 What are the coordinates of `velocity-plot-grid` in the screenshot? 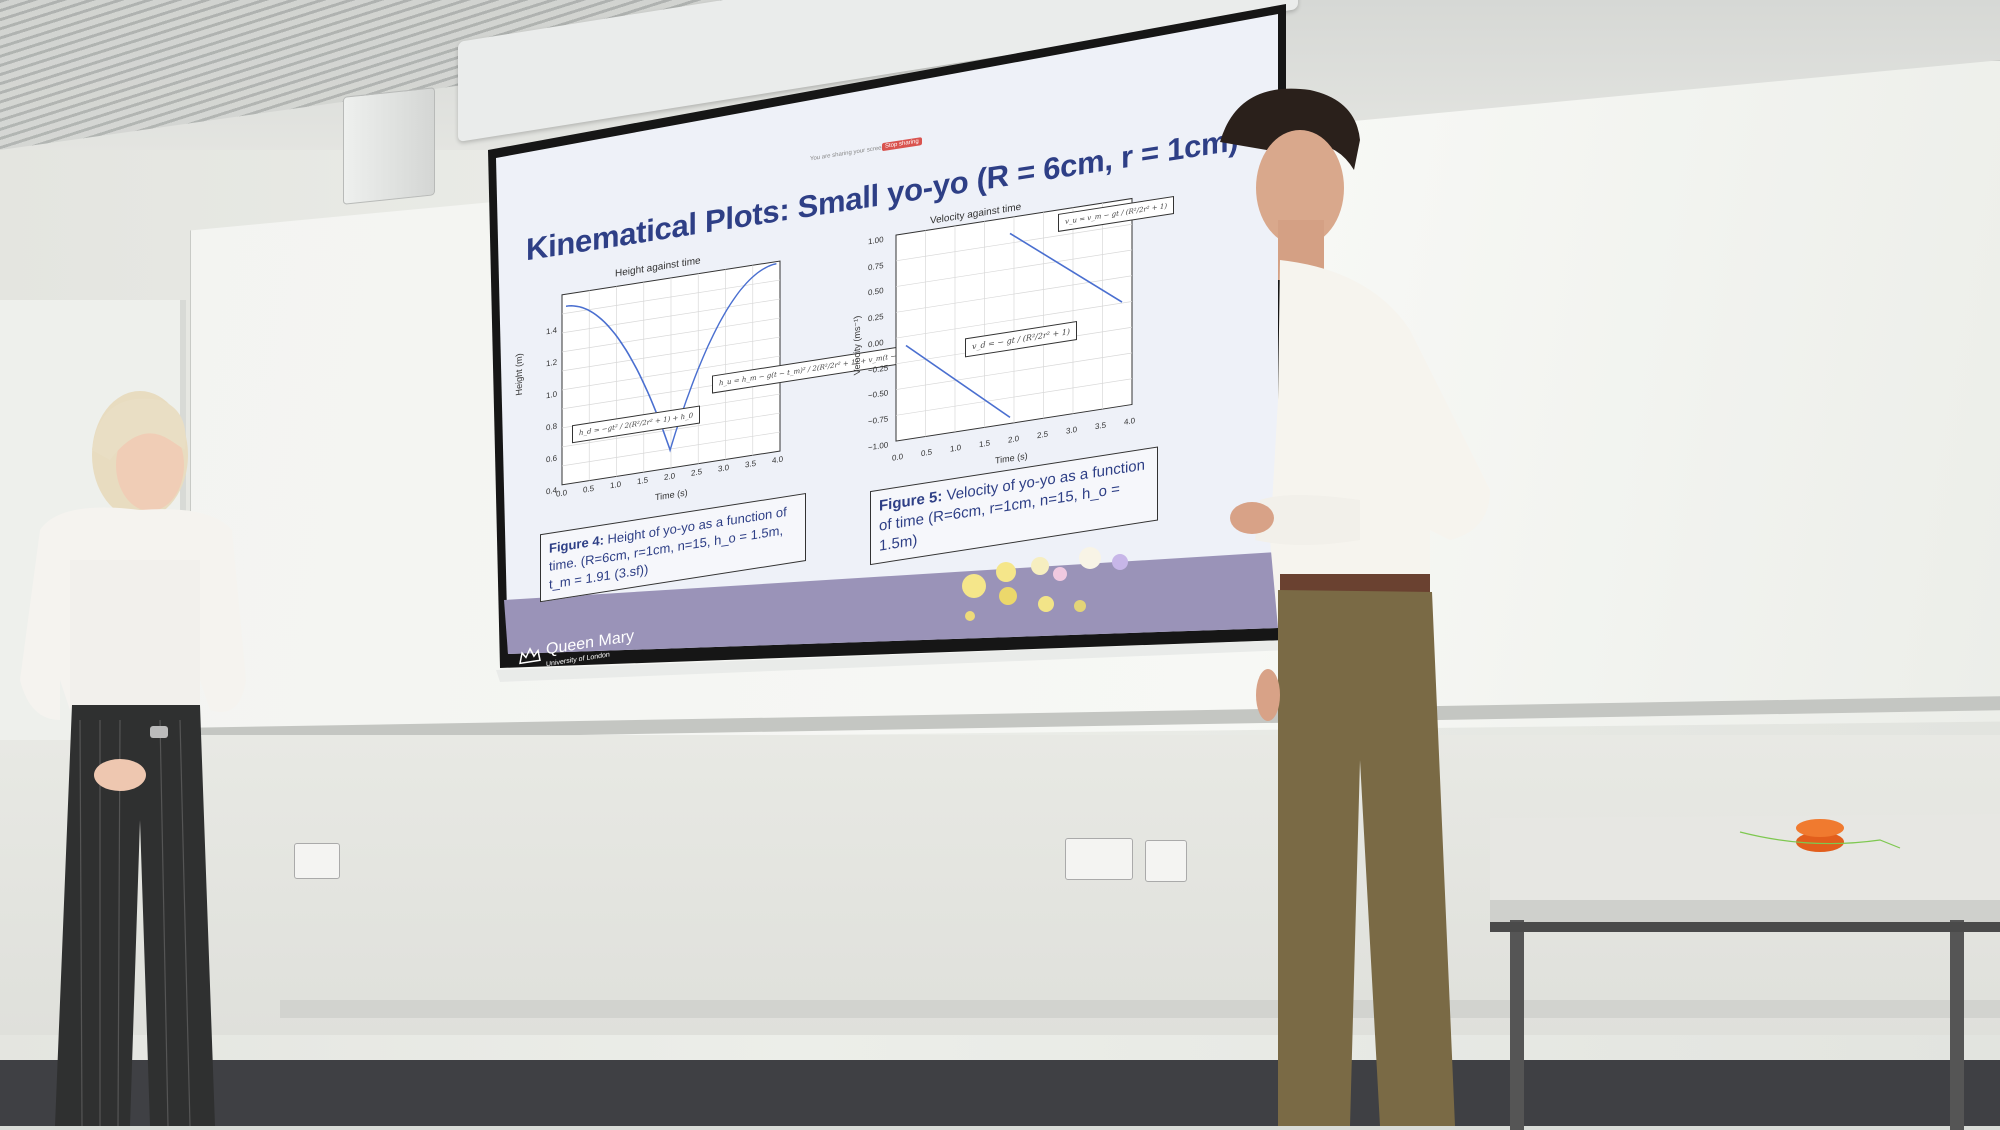 It's located at (1014, 320).